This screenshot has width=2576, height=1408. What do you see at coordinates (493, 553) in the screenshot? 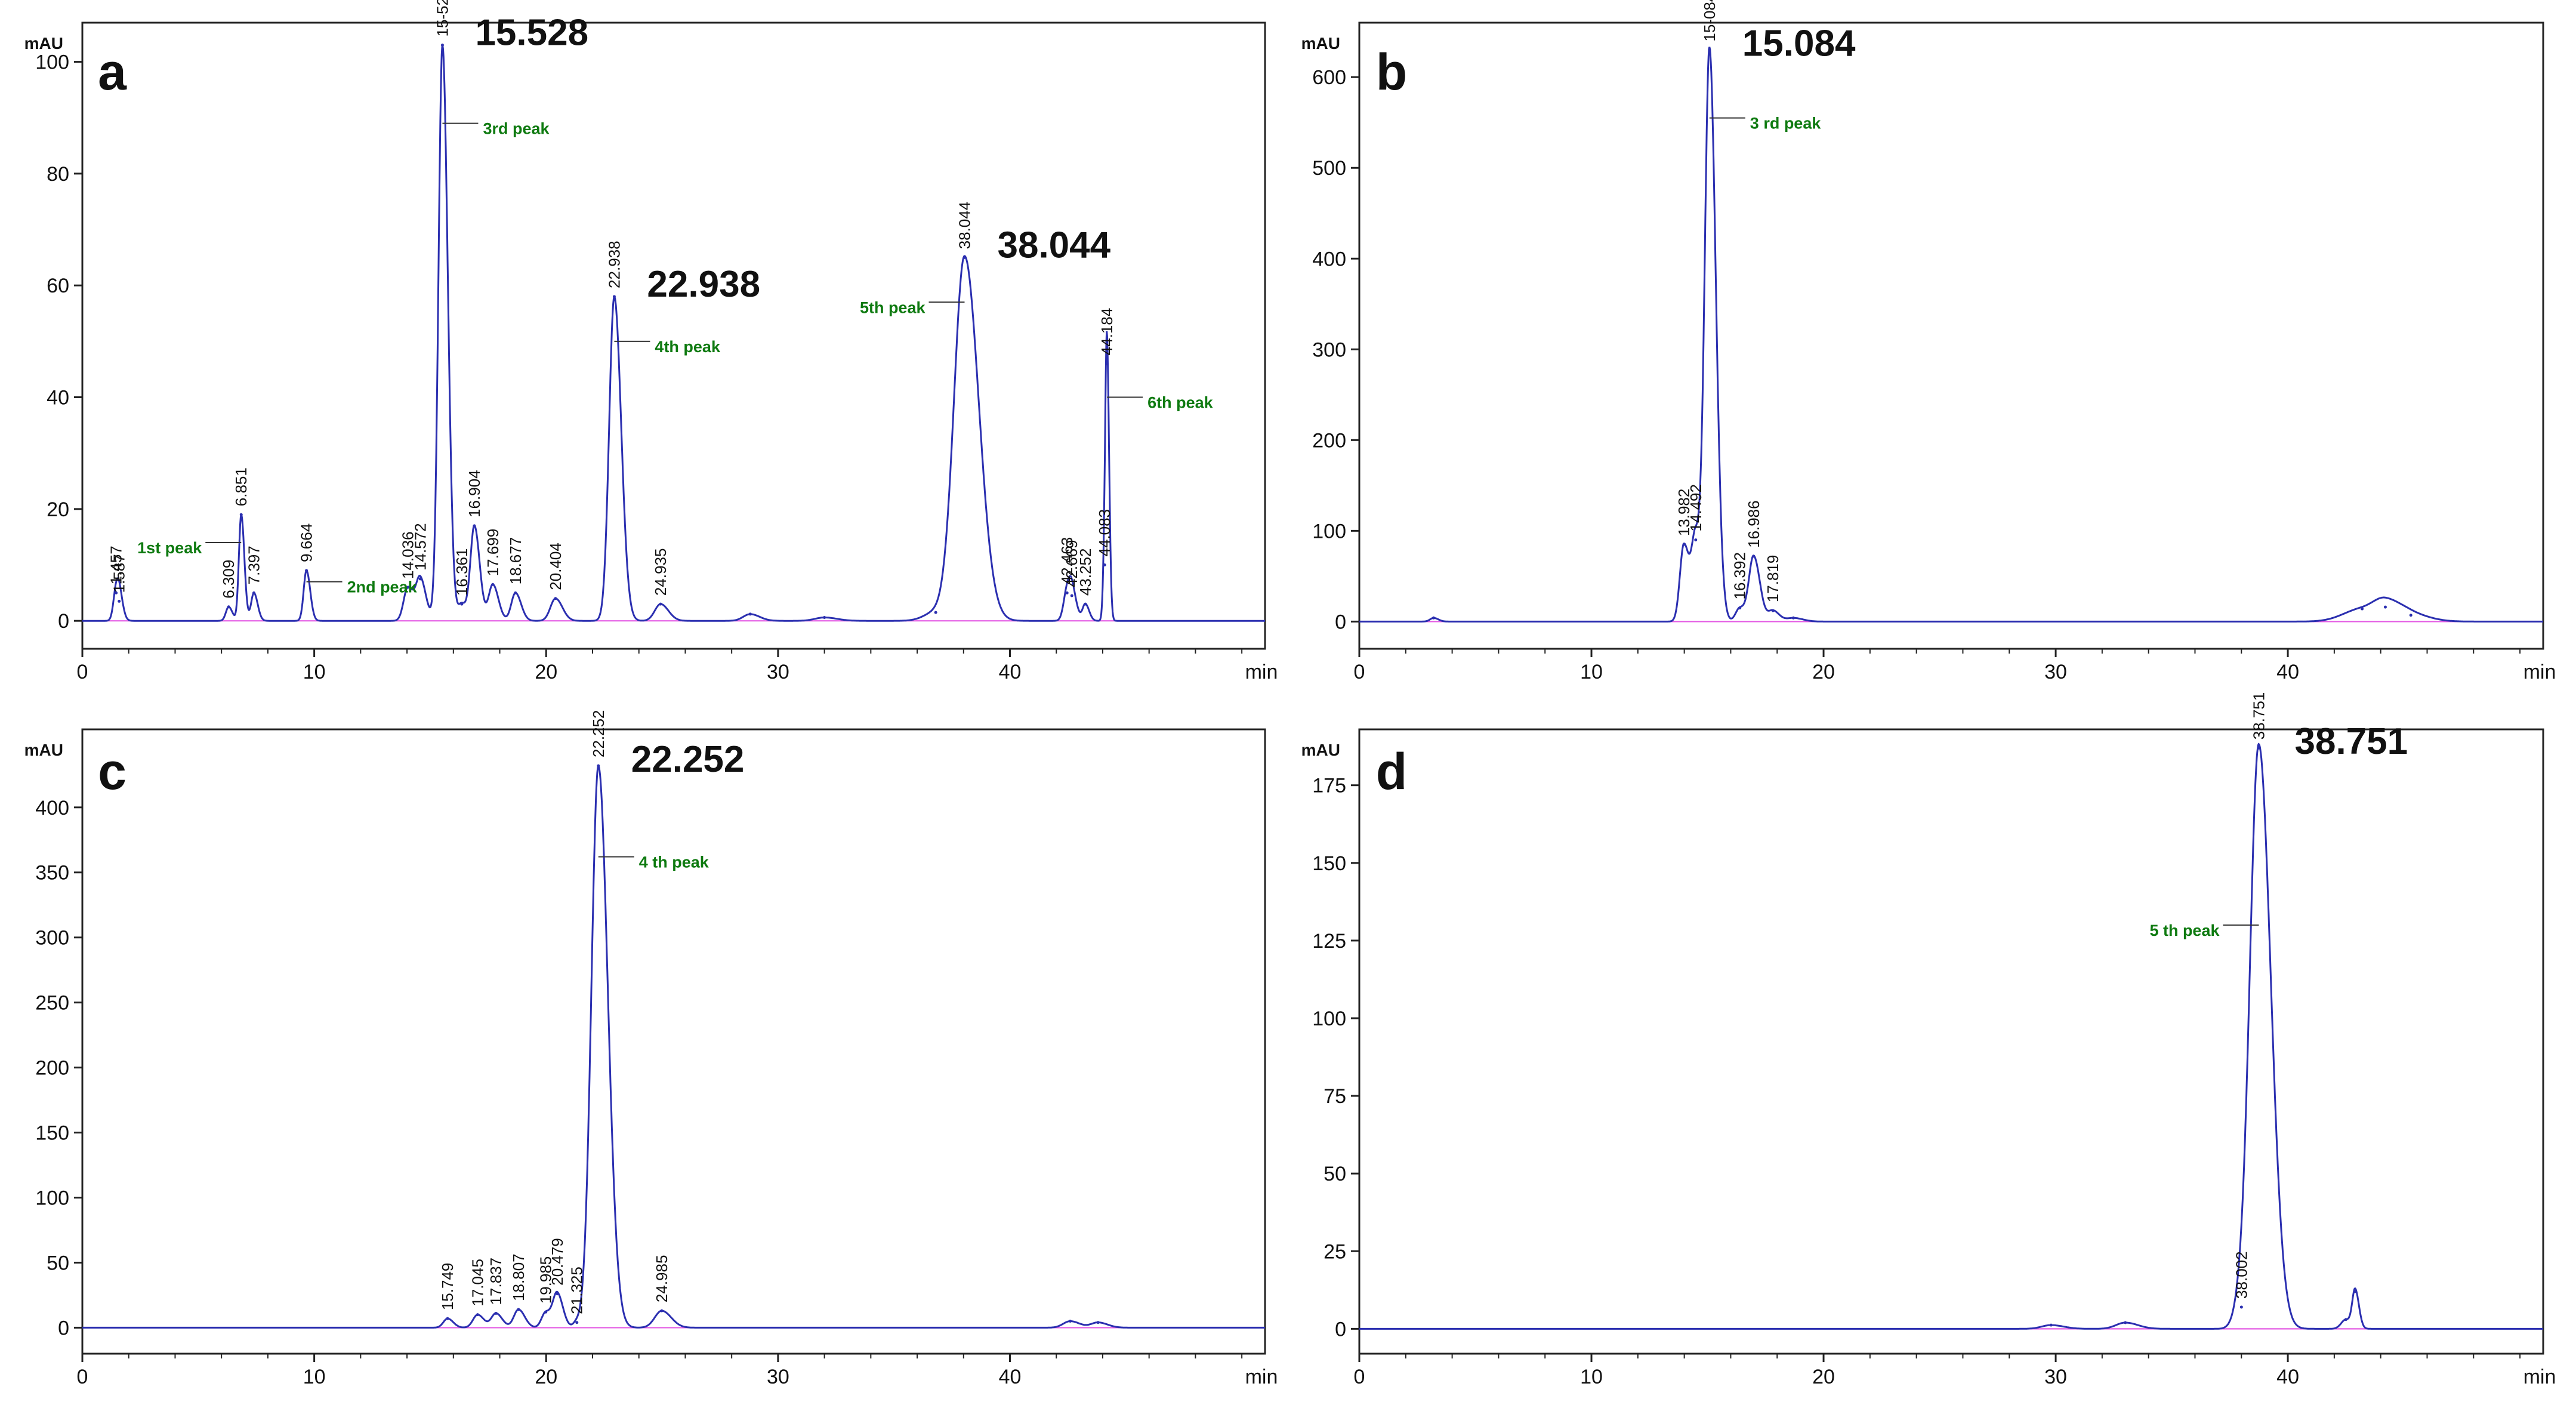
I see `peak-rt-label: 17.699` at bounding box center [493, 553].